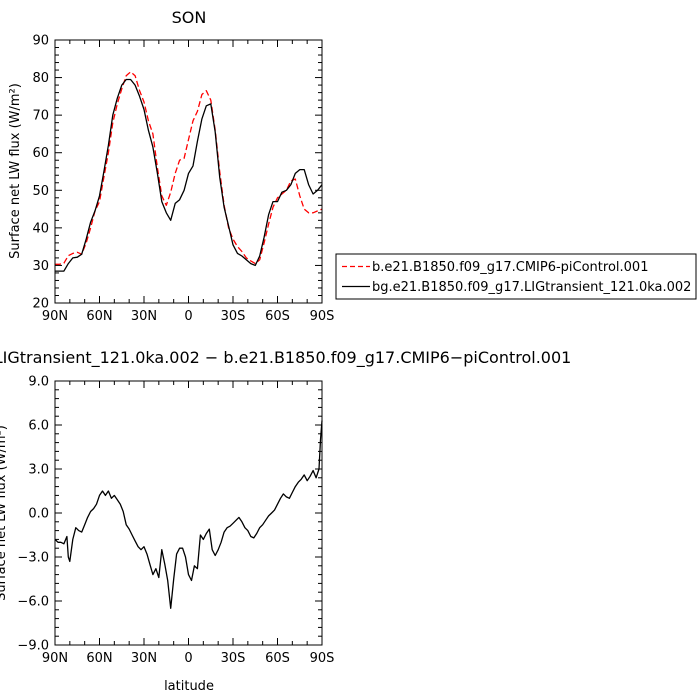 The width and height of the screenshot is (700, 700). I want to click on top-panel-series-group, so click(189, 171).